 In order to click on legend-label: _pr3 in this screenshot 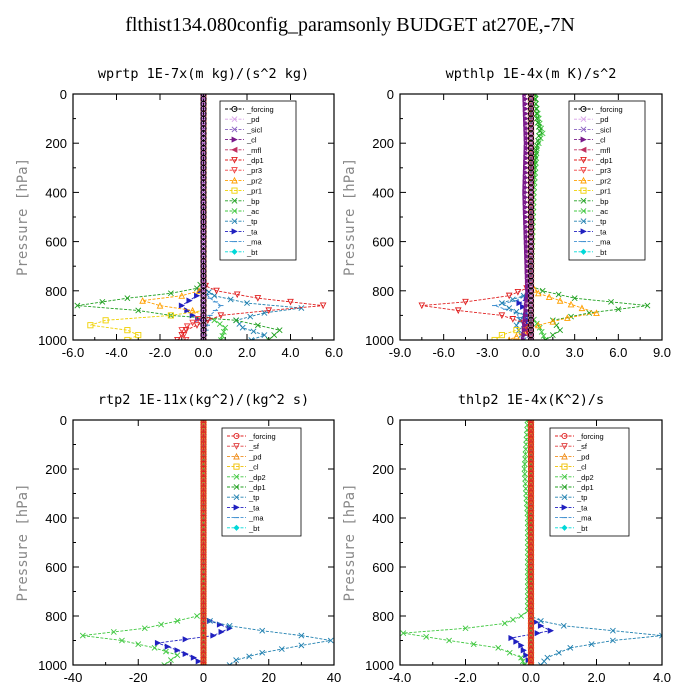, I will do `click(254, 170)`.